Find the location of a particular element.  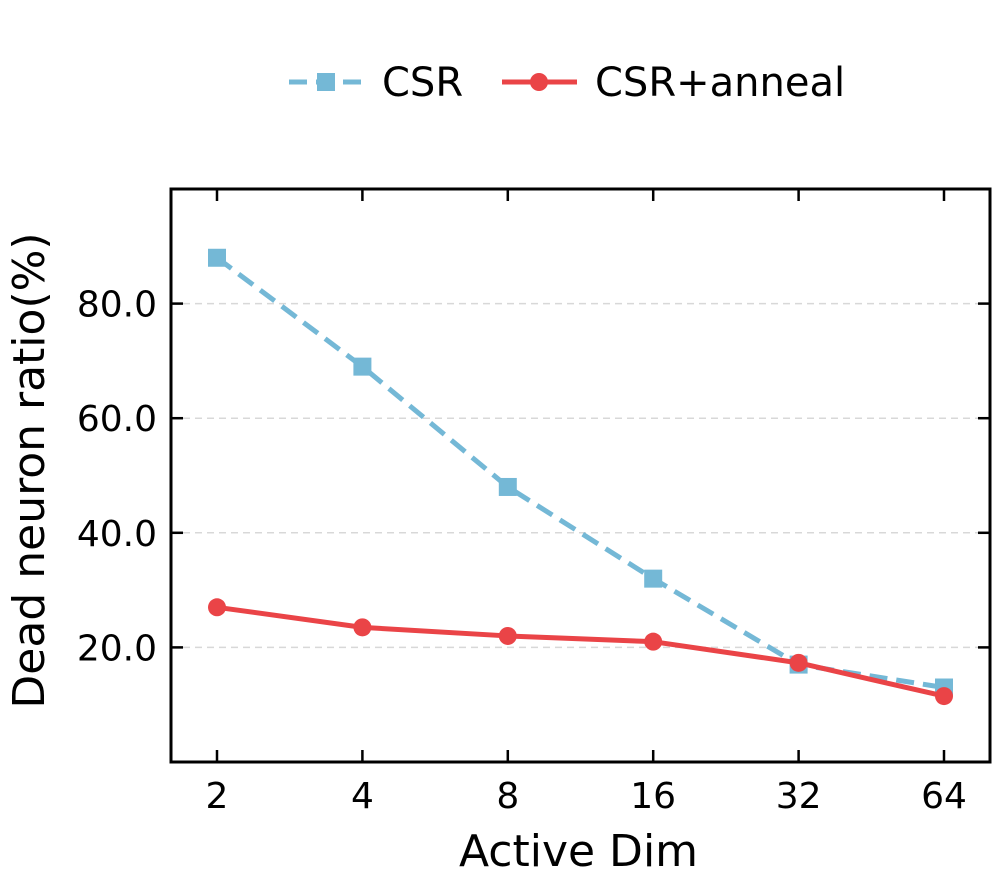

legend-item: CSR+anneal is located at coordinates (673, 83).